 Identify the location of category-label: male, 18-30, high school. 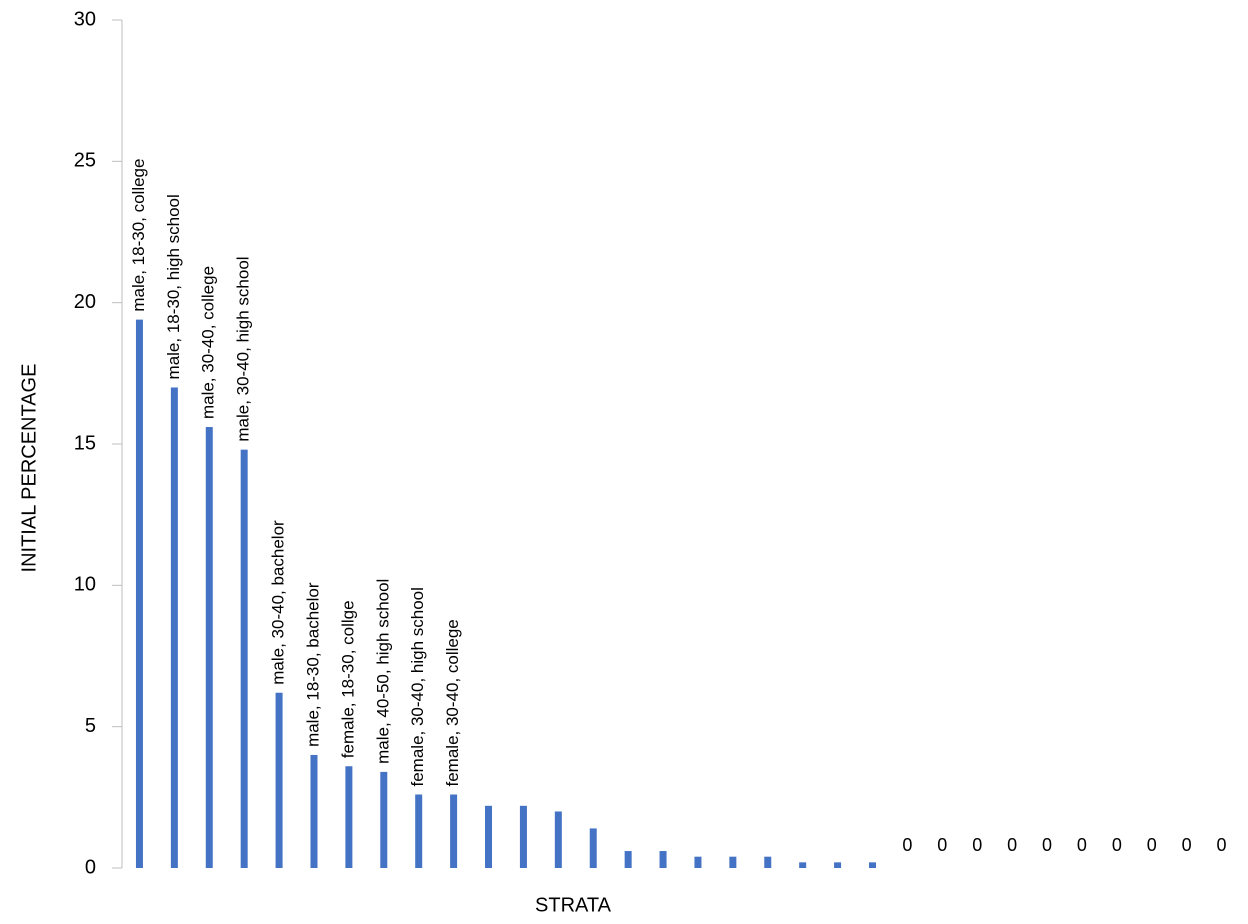
(173, 286).